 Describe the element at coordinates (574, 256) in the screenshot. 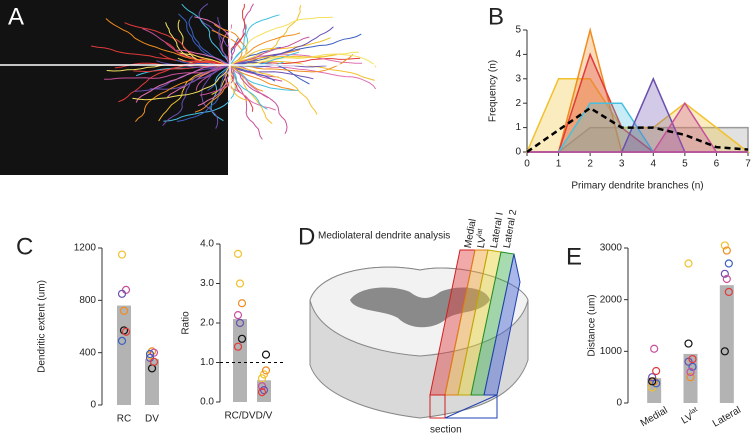

I see `panel-letter: E` at that location.